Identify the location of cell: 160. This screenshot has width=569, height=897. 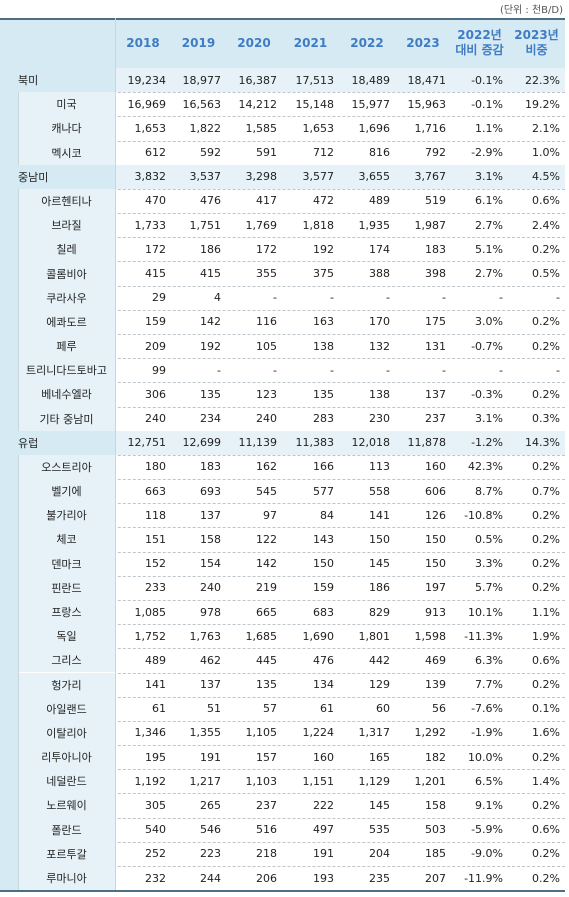
(323, 757).